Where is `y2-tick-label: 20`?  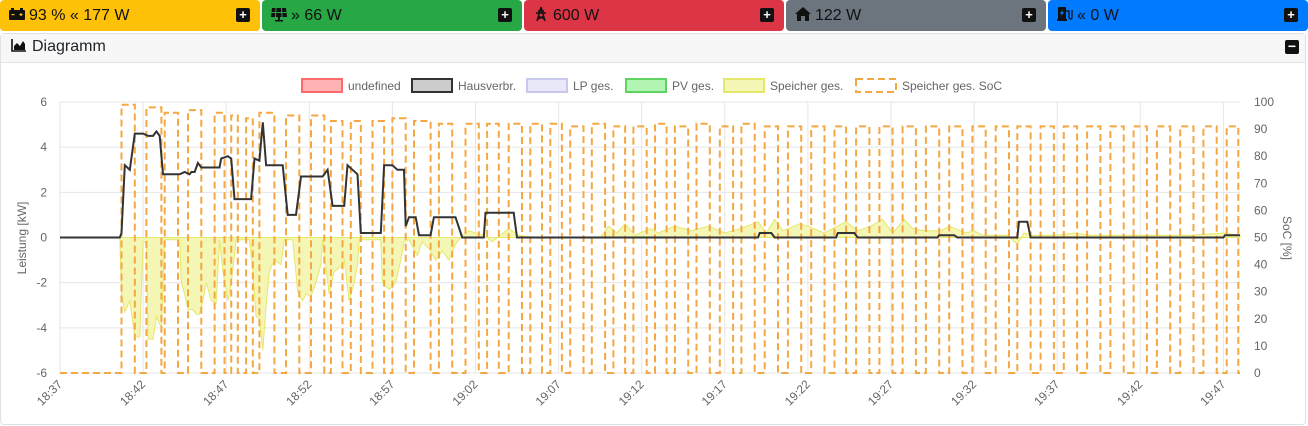
y2-tick-label: 20 is located at coordinates (1261, 319).